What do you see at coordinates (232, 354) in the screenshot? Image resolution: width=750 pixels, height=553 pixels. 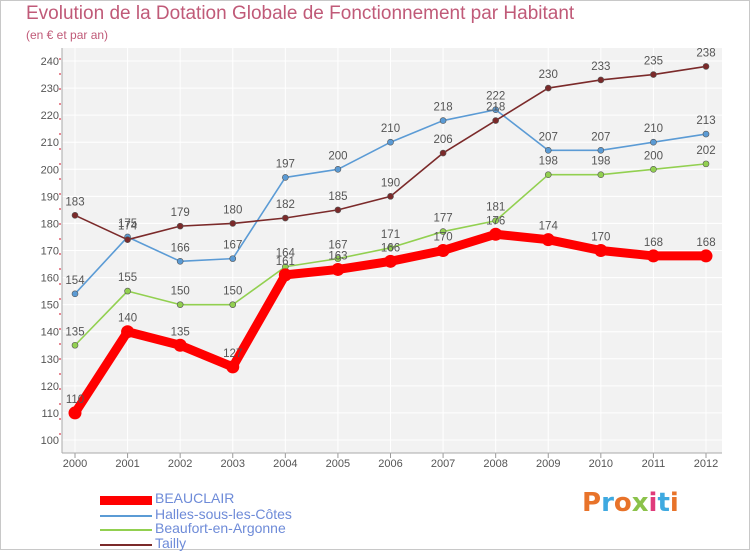 I see `data-label: 127` at bounding box center [232, 354].